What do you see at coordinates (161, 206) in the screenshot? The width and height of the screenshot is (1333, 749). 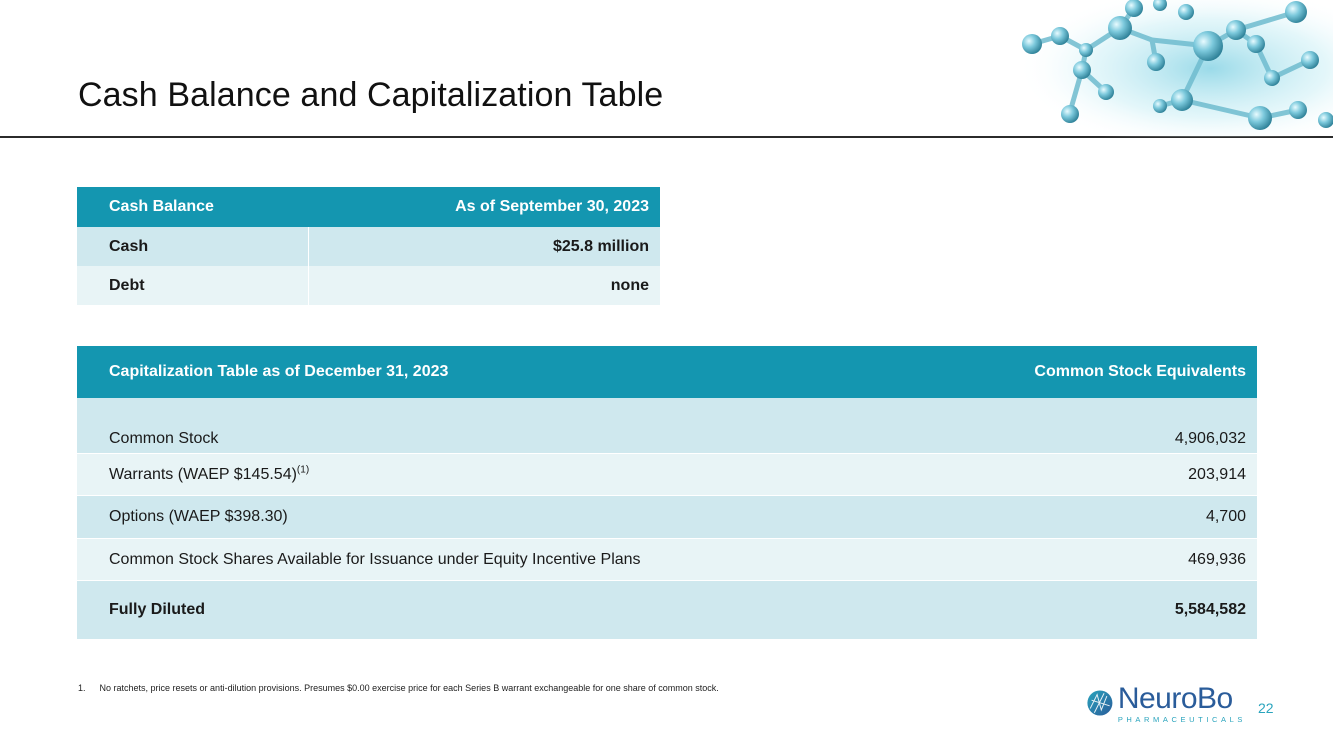 I see `cash-header-label: Cash Balance` at bounding box center [161, 206].